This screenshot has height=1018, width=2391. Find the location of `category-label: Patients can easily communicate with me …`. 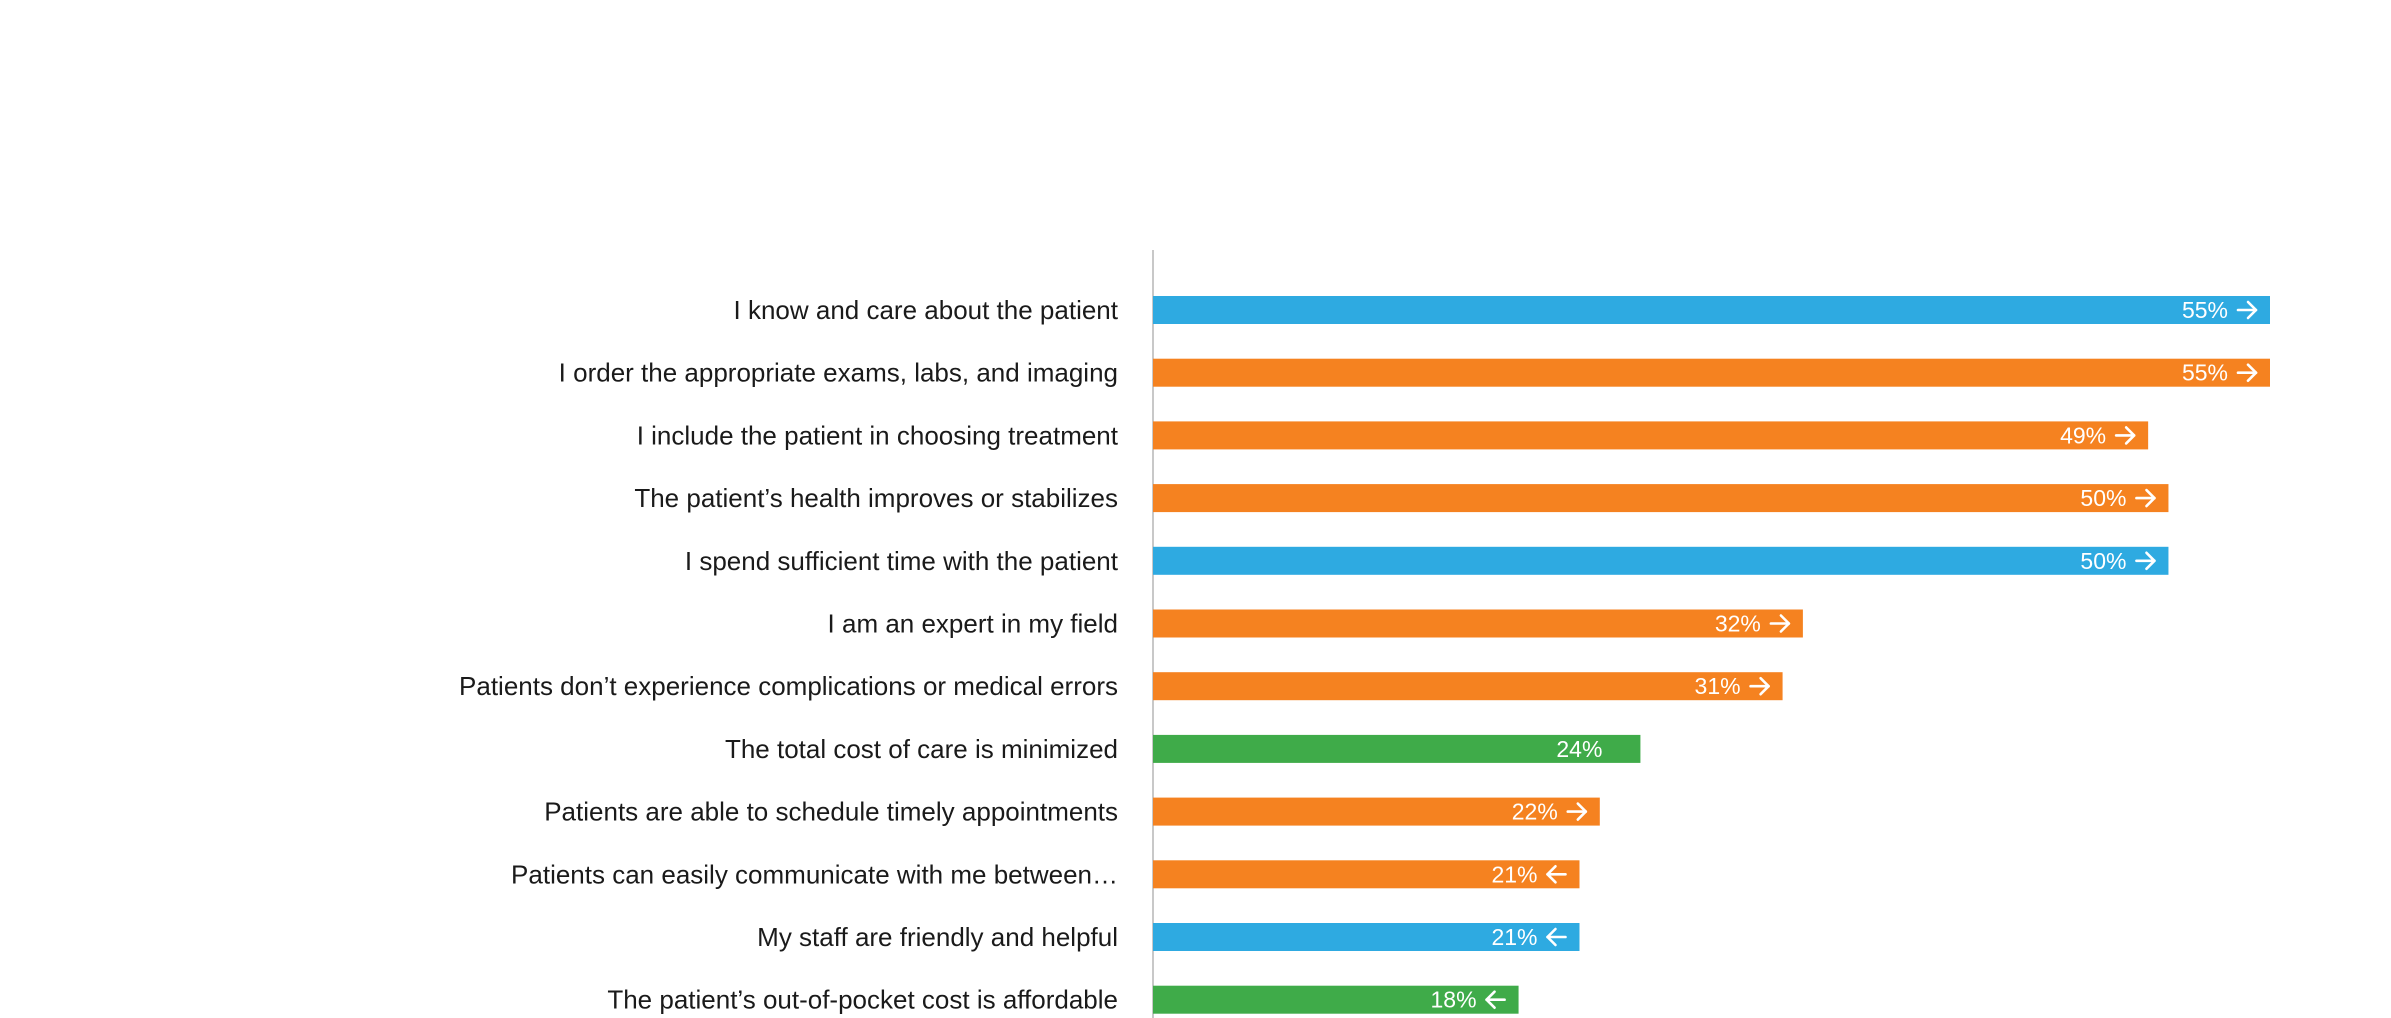

category-label: Patients can easily communicate with me … is located at coordinates (814, 874).